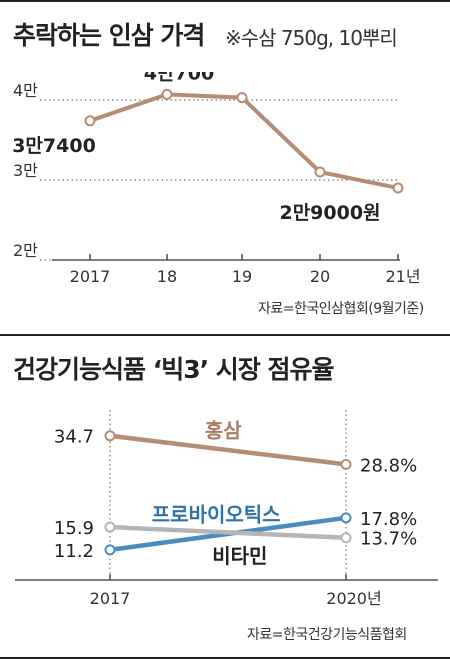  I want to click on x-tick-label: 2020년, so click(353, 598).